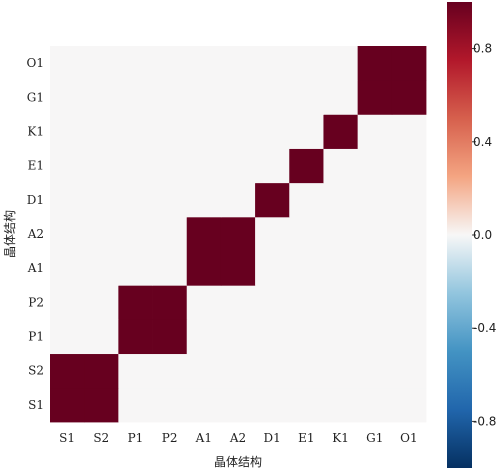  What do you see at coordinates (135, 268) in the screenshot?
I see `heatmap-cell-A1-P1` at bounding box center [135, 268].